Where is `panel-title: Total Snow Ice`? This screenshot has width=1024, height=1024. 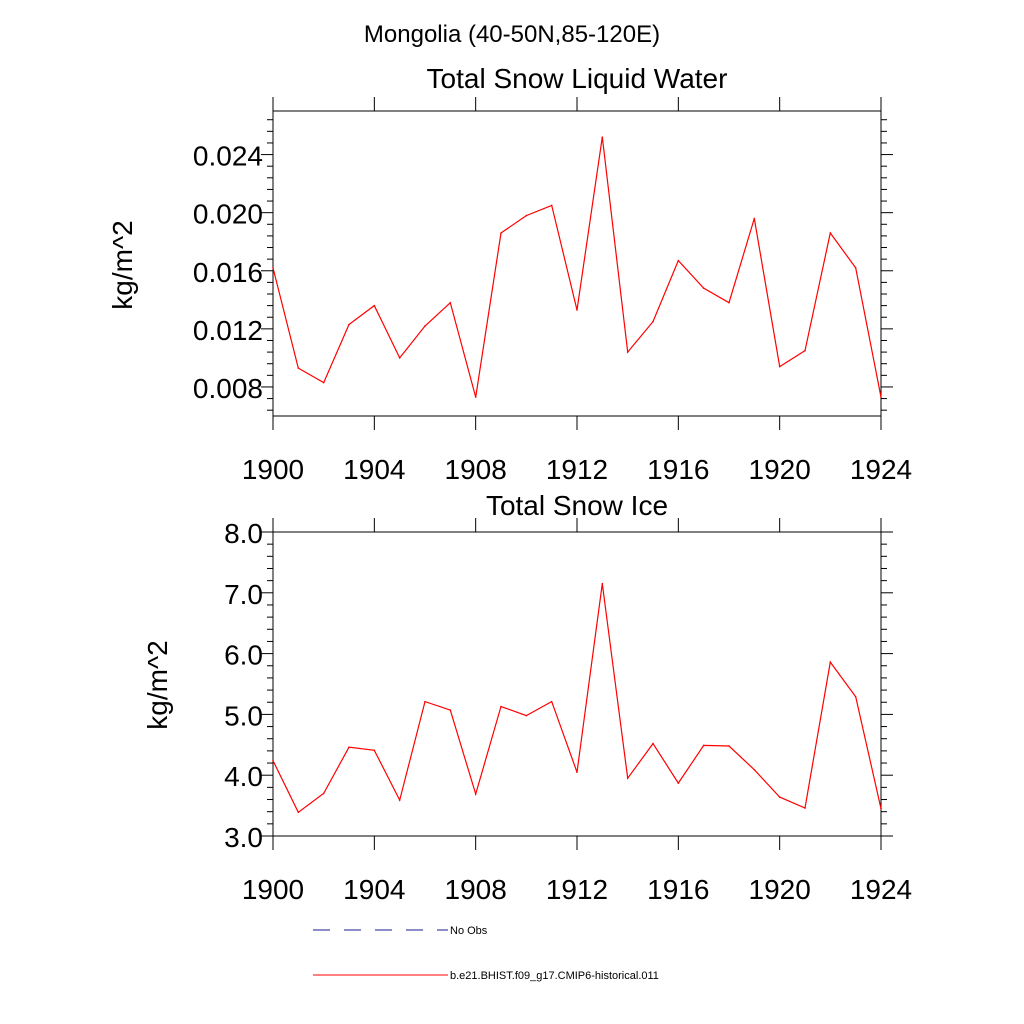
panel-title: Total Snow Ice is located at coordinates (577, 505).